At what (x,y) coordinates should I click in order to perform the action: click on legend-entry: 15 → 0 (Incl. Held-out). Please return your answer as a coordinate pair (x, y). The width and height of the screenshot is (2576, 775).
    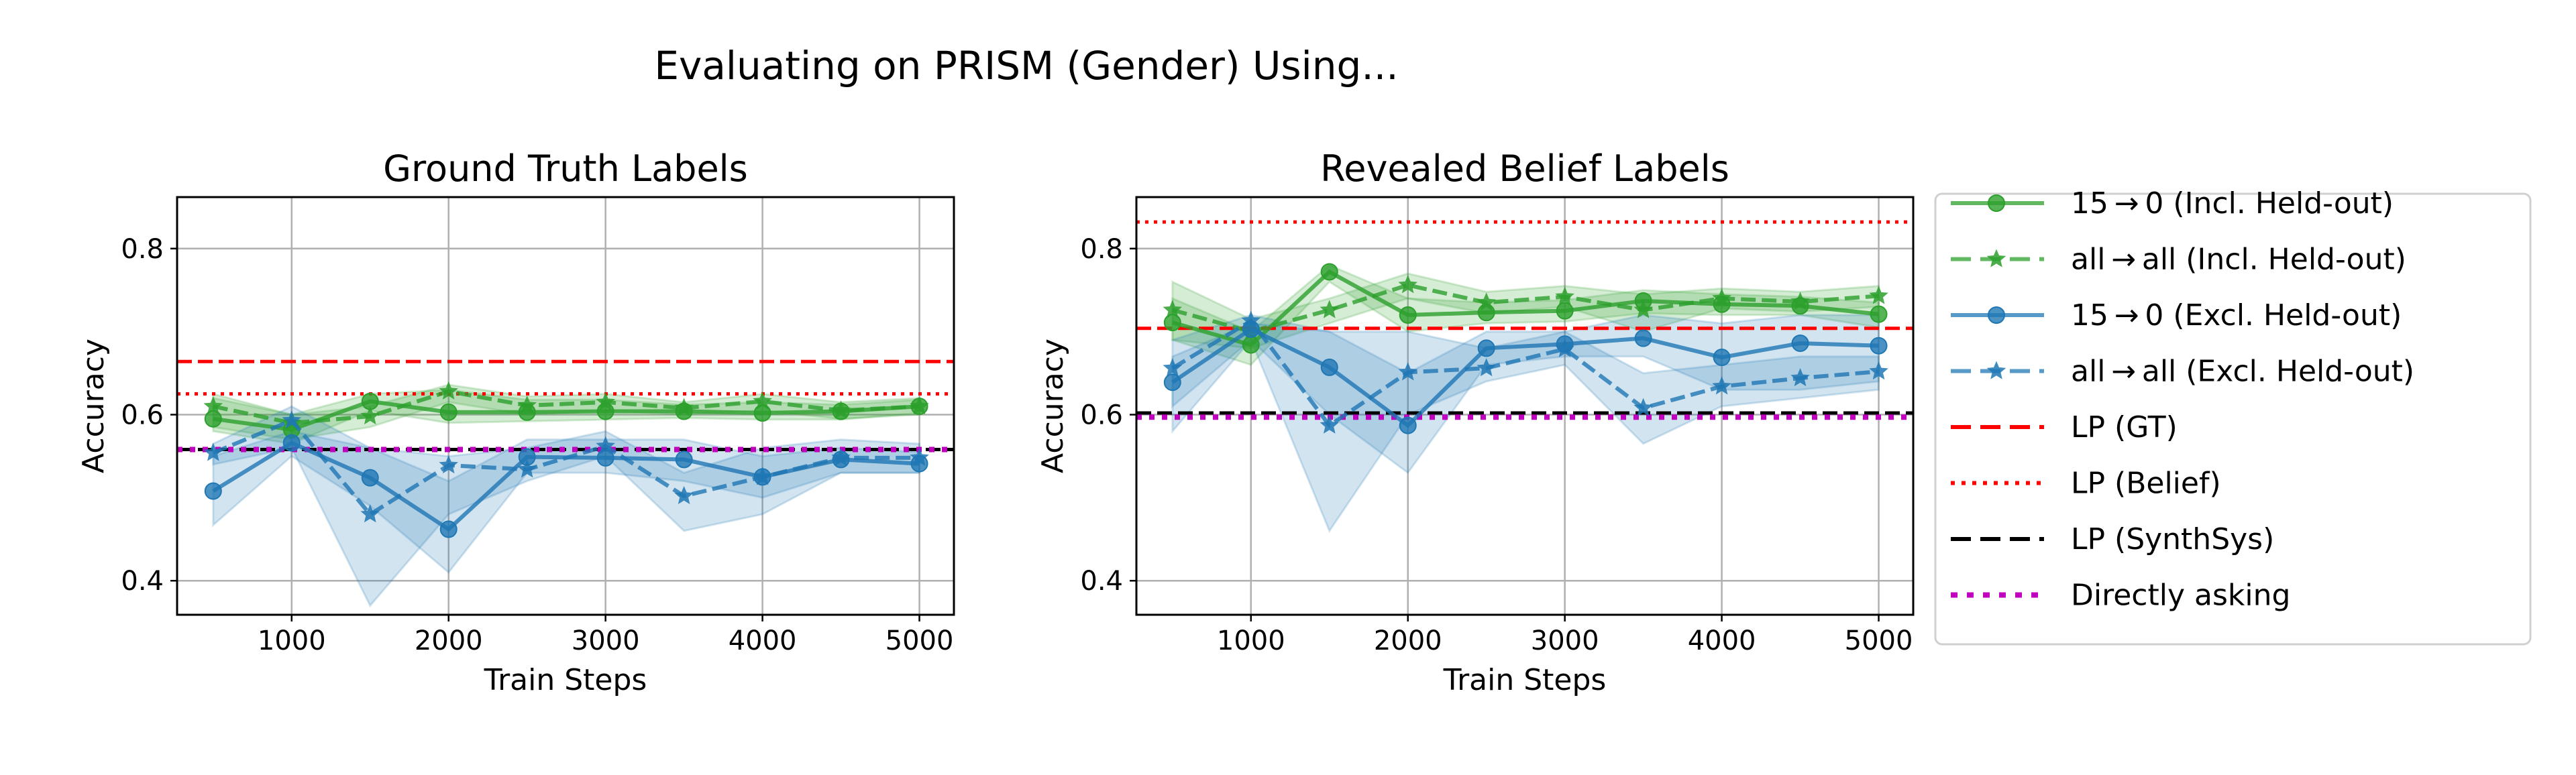
    Looking at the image, I should click on (2172, 203).